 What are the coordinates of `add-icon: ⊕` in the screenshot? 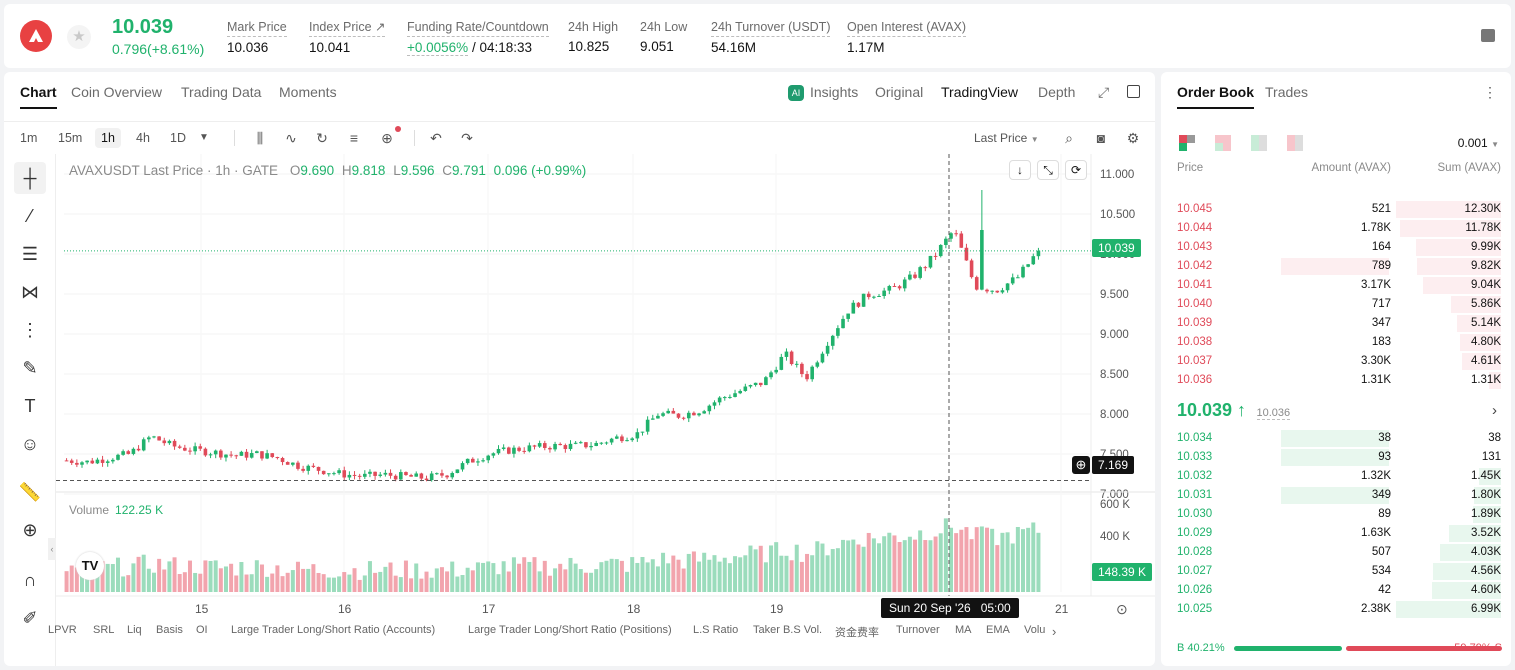 It's located at (387, 138).